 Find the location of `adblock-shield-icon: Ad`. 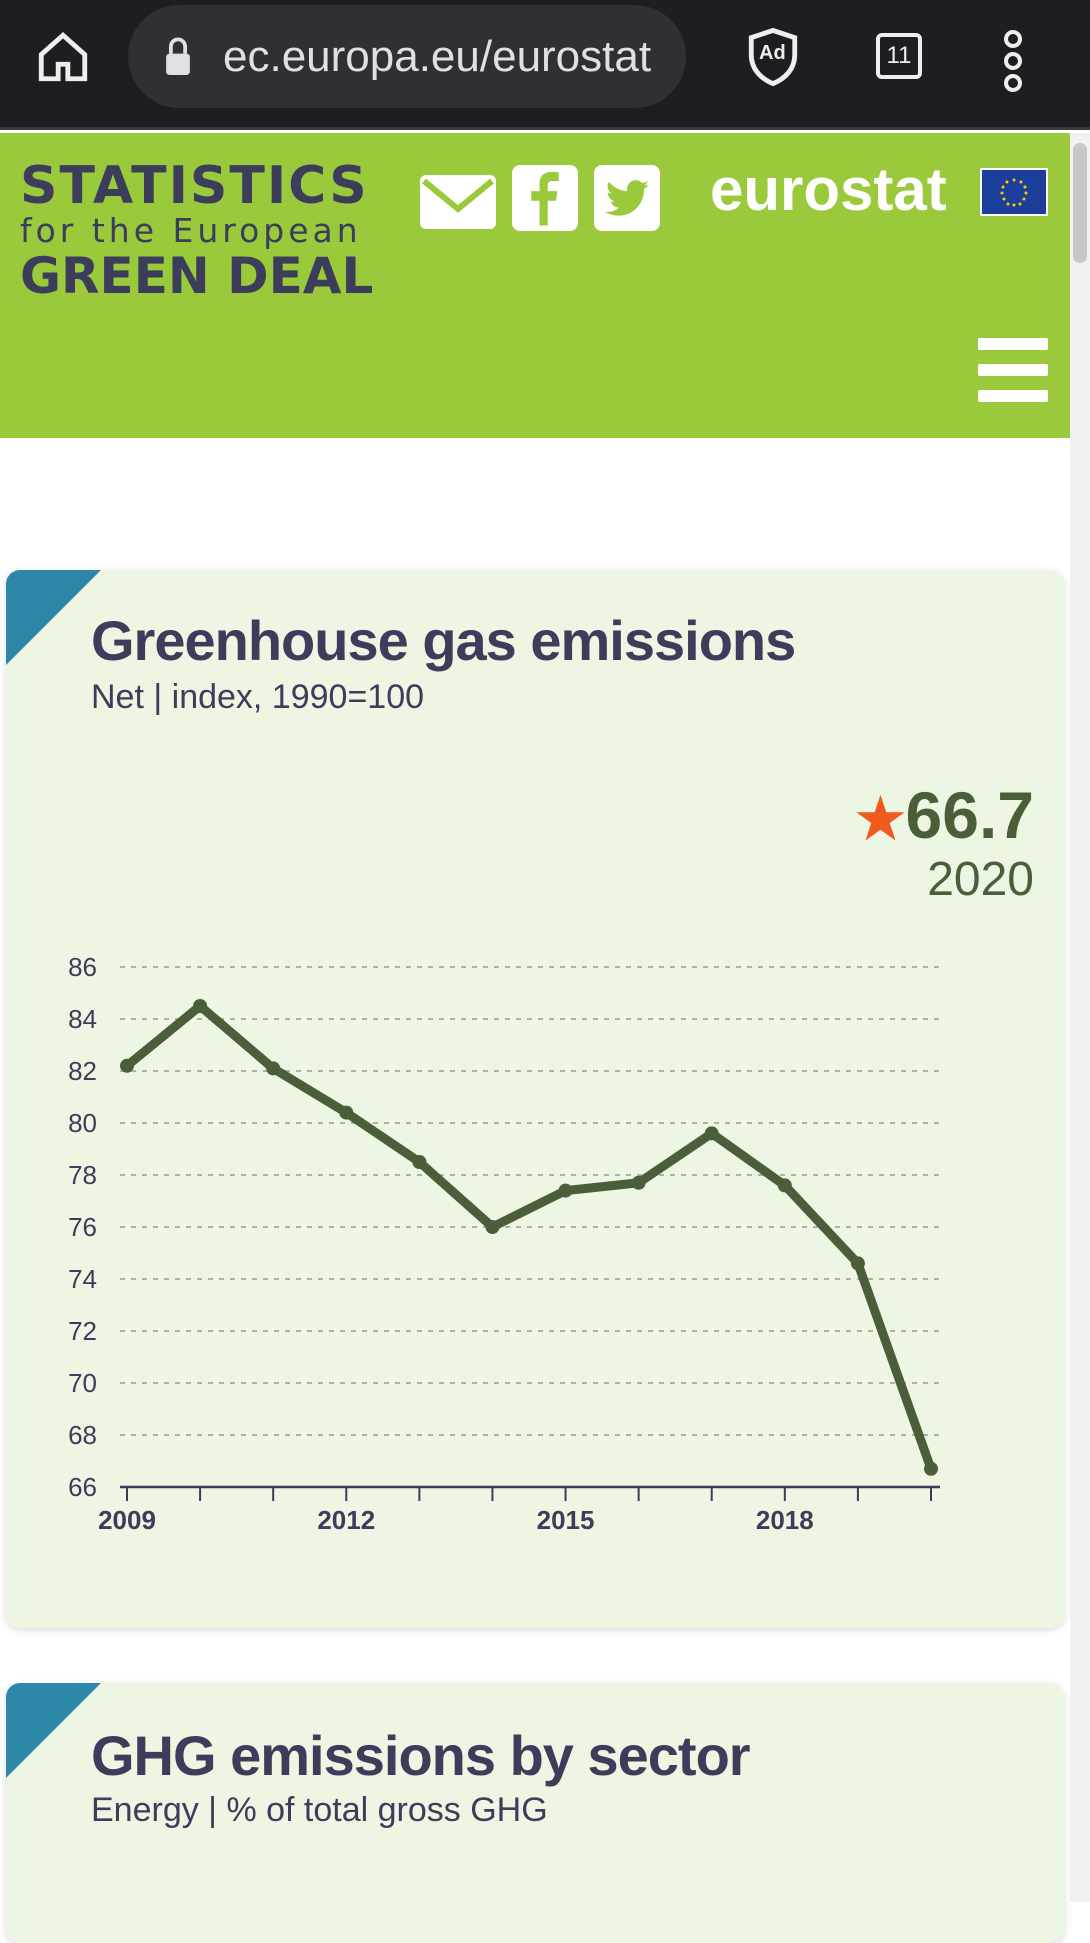

adblock-shield-icon: Ad is located at coordinates (773, 57).